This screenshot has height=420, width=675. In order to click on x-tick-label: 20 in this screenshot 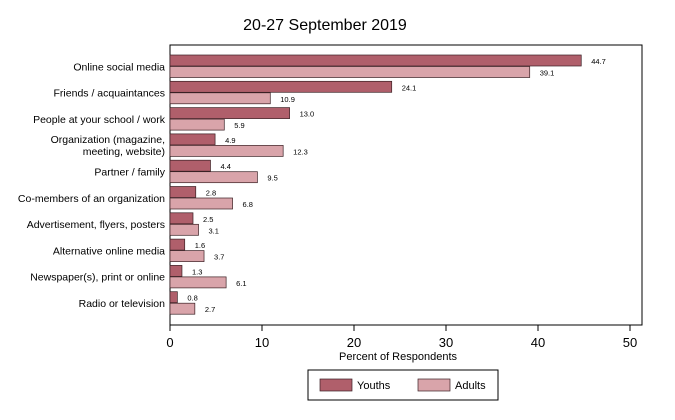, I will do `click(354, 342)`.